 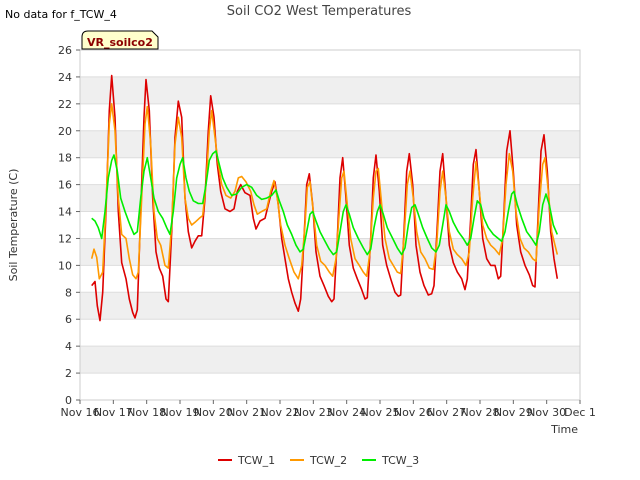 What do you see at coordinates (546, 412) in the screenshot?
I see `x-tick-label: Nov 30` at bounding box center [546, 412].